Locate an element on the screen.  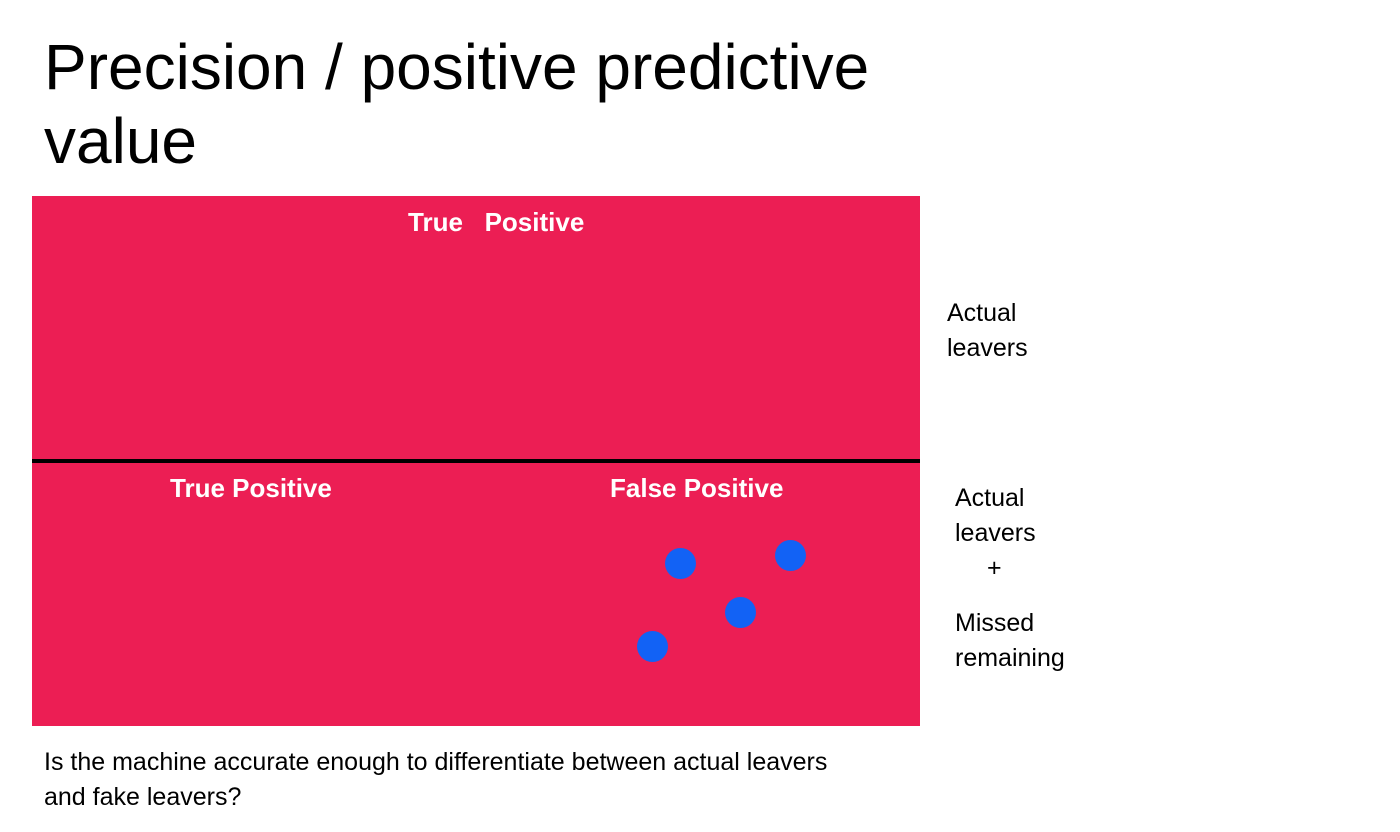
actual-leavers-label: Actual leavers is located at coordinates (987, 331).